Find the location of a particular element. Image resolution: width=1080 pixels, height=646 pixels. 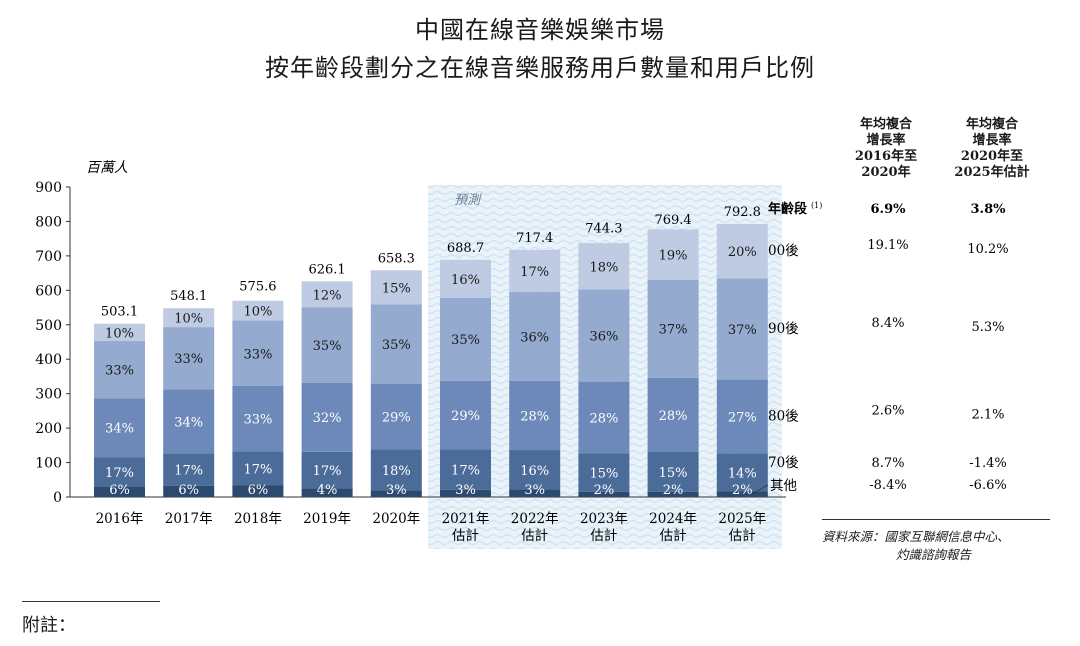

cagr-value-2020-2025: 5.3% is located at coordinates (987, 327).